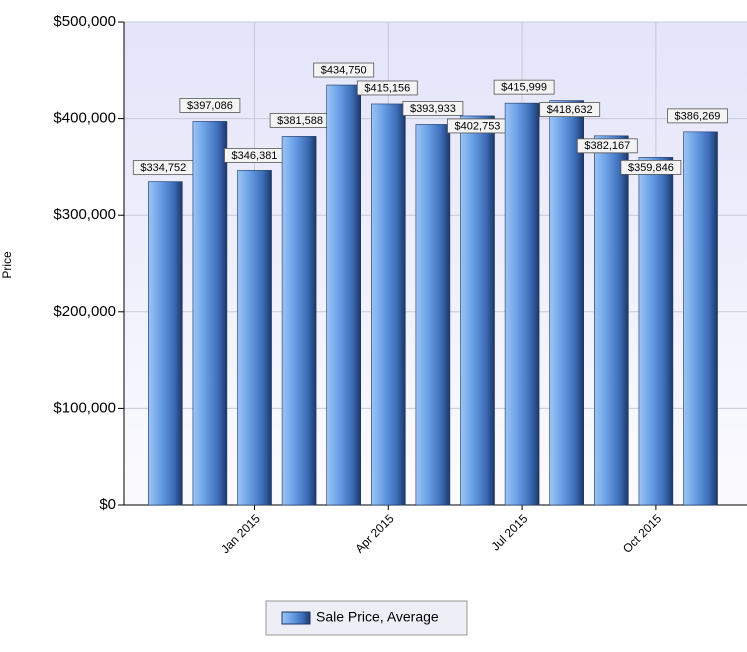 The width and height of the screenshot is (747, 652). What do you see at coordinates (296, 618) in the screenshot?
I see `legend-swatch` at bounding box center [296, 618].